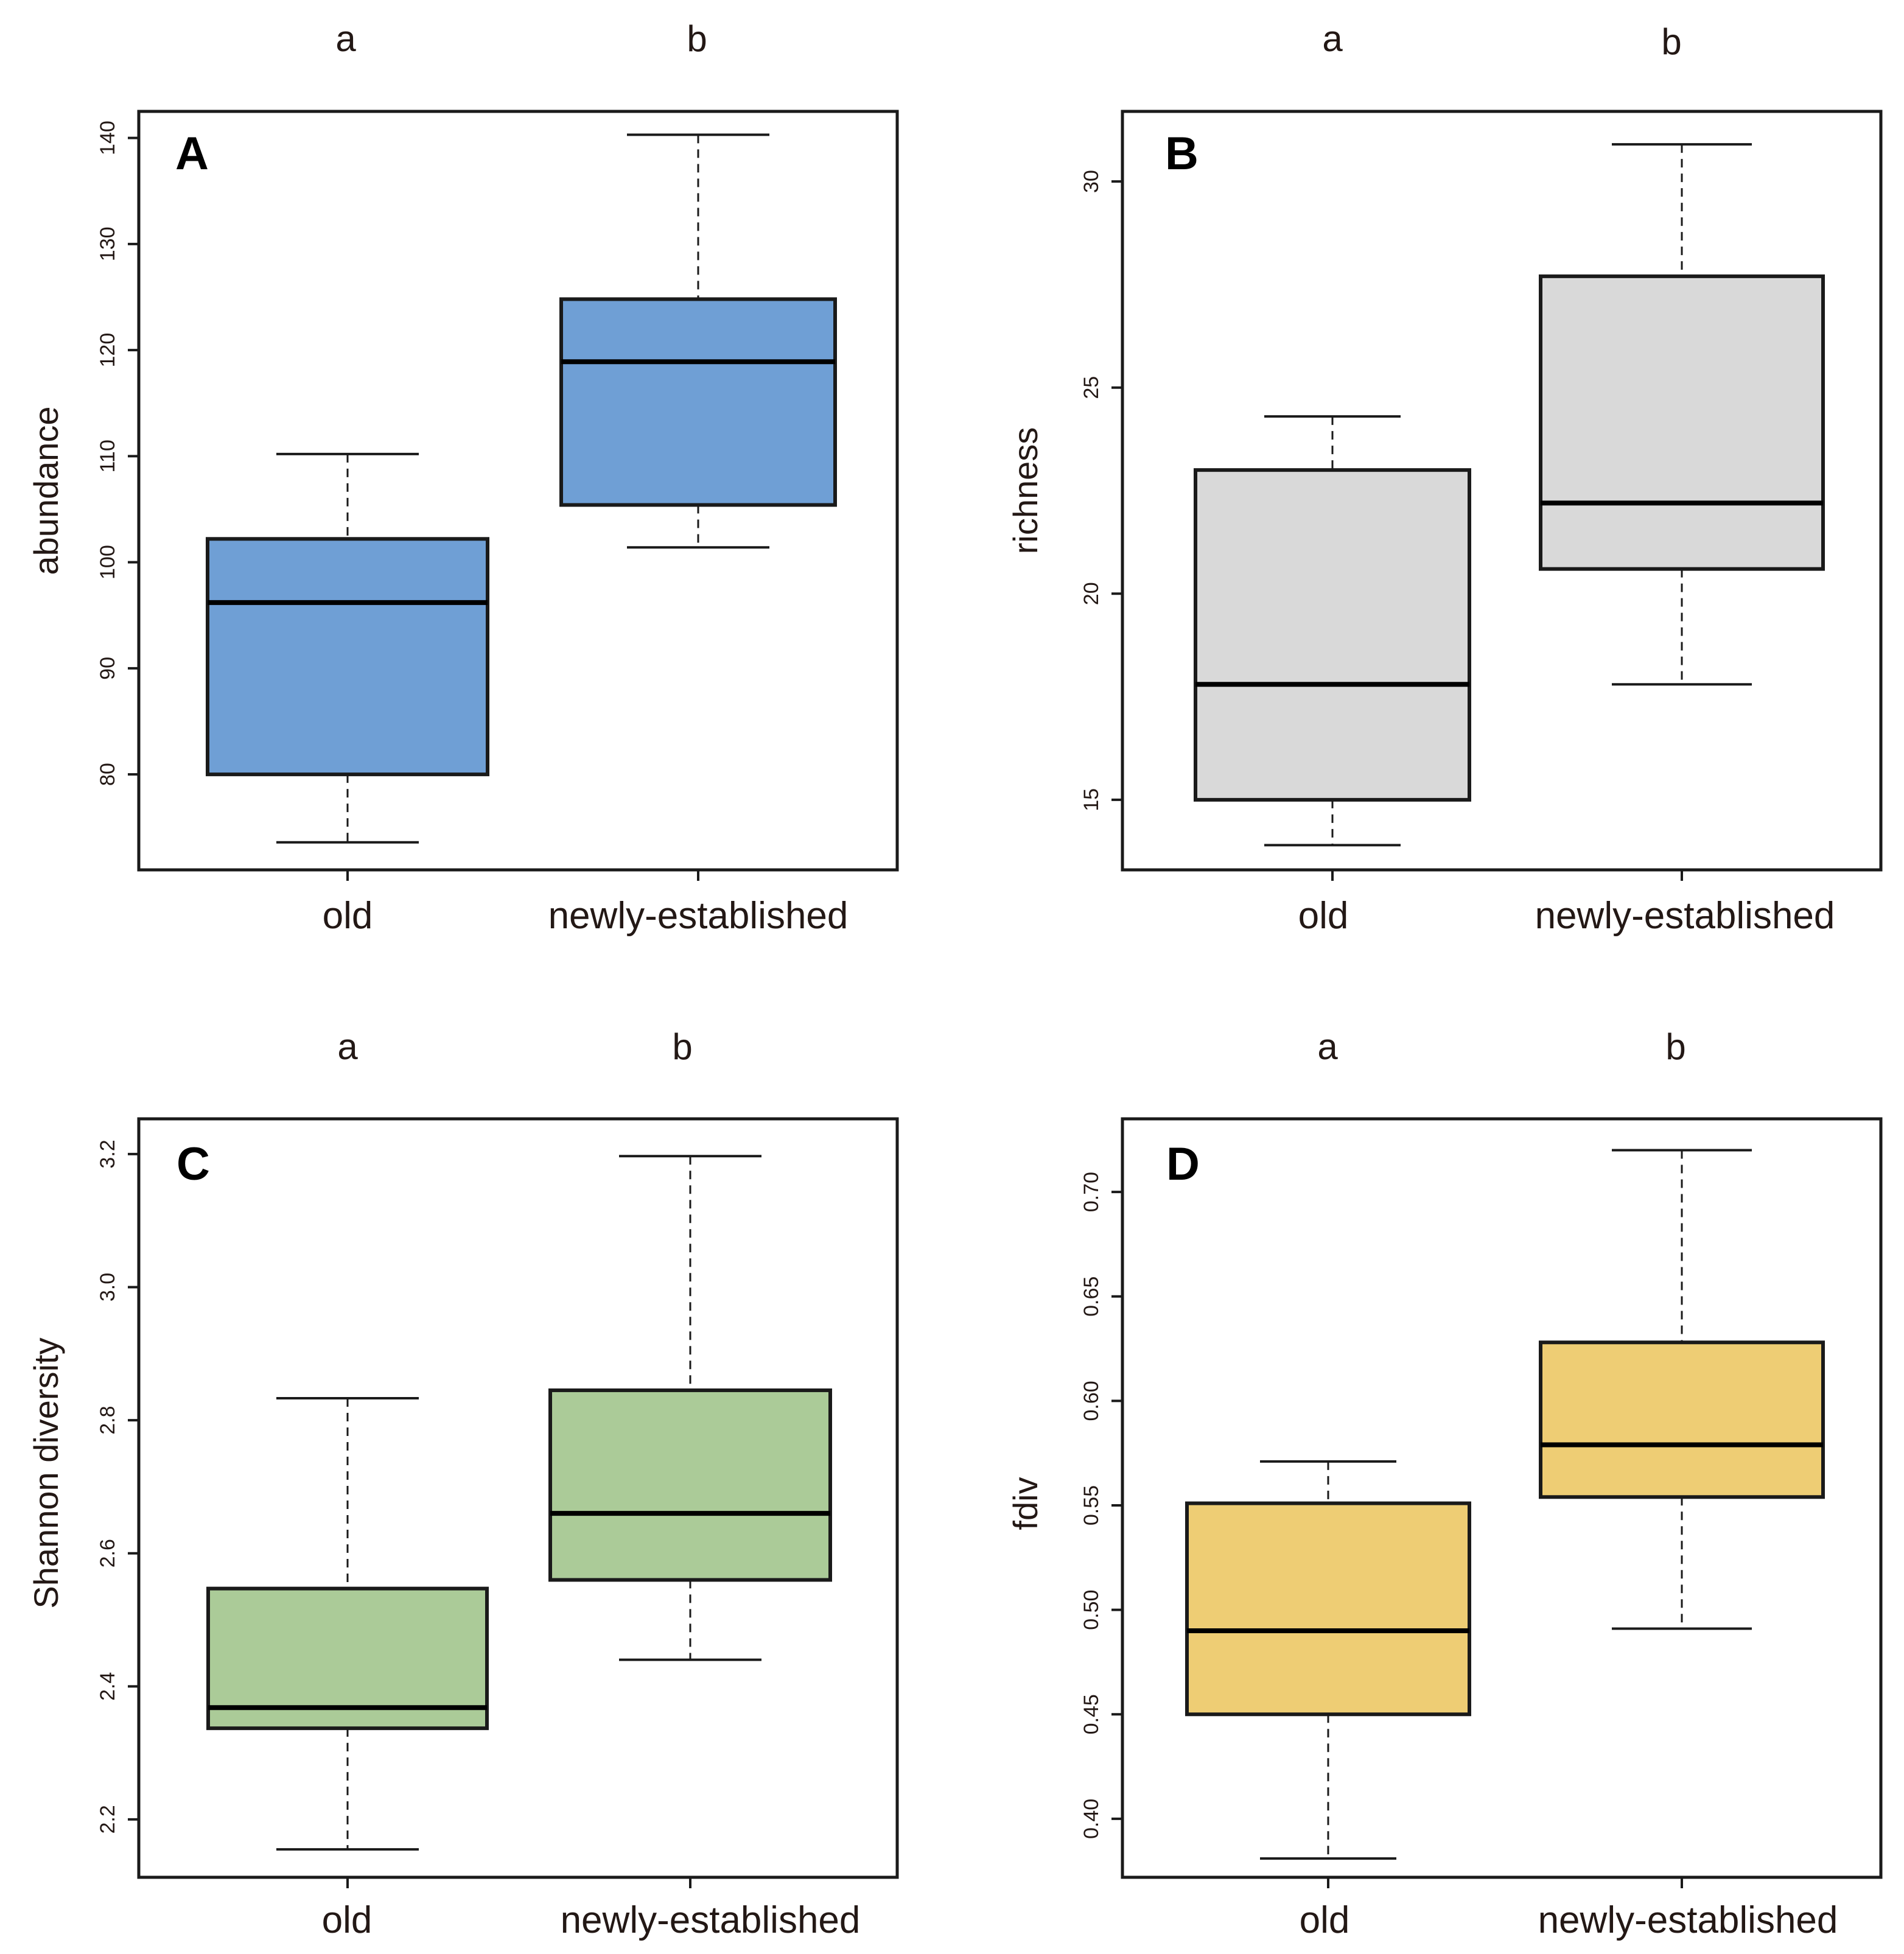  What do you see at coordinates (108, 1687) in the screenshot?
I see `y-tick-label: 2.4` at bounding box center [108, 1687].